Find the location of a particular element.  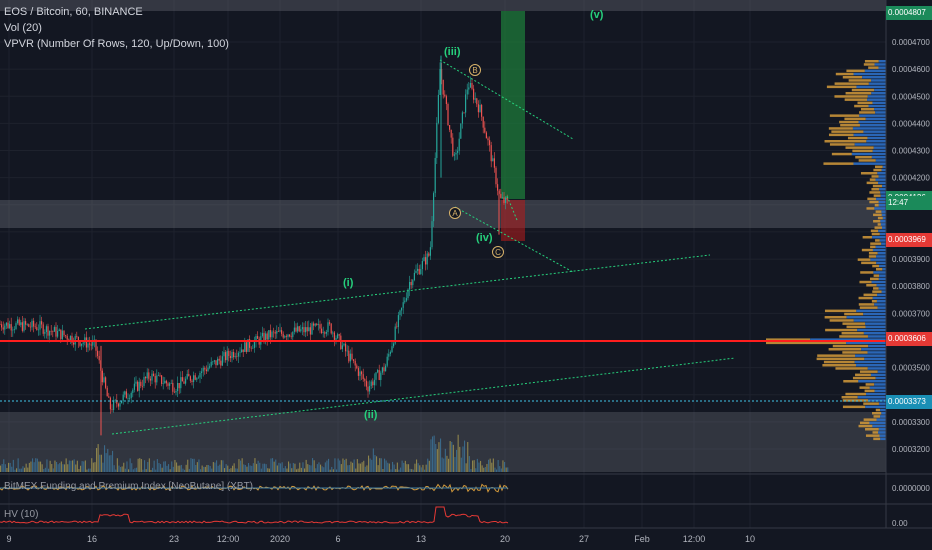

time-axis: 9 16 23 12:00 2020 6 13 20 27 Feb 12:00 10 is located at coordinates (380, 539).